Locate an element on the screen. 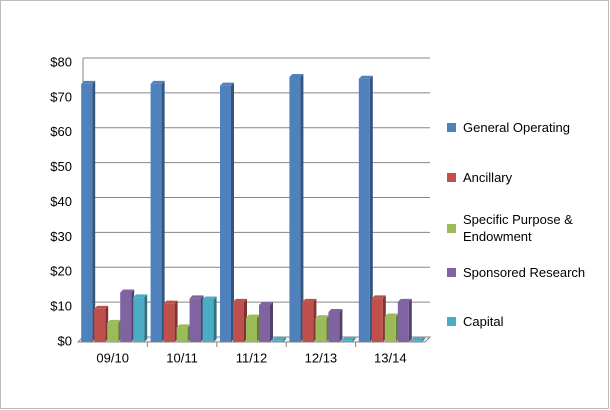 This screenshot has width=610, height=410. legend-item: Ancillary is located at coordinates (527, 177).